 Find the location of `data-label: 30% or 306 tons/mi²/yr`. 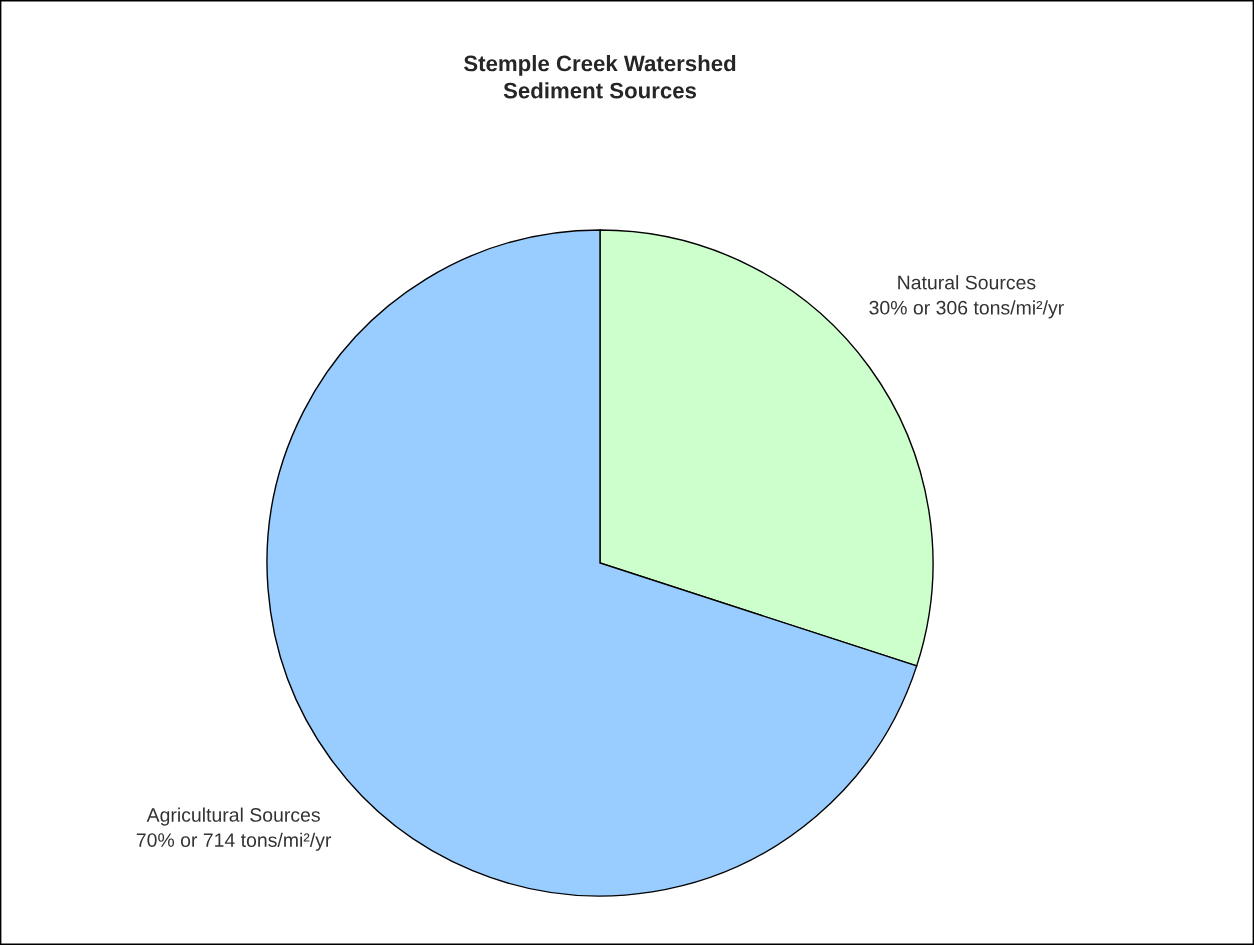

data-label: 30% or 306 tons/mi²/yr is located at coordinates (966, 309).